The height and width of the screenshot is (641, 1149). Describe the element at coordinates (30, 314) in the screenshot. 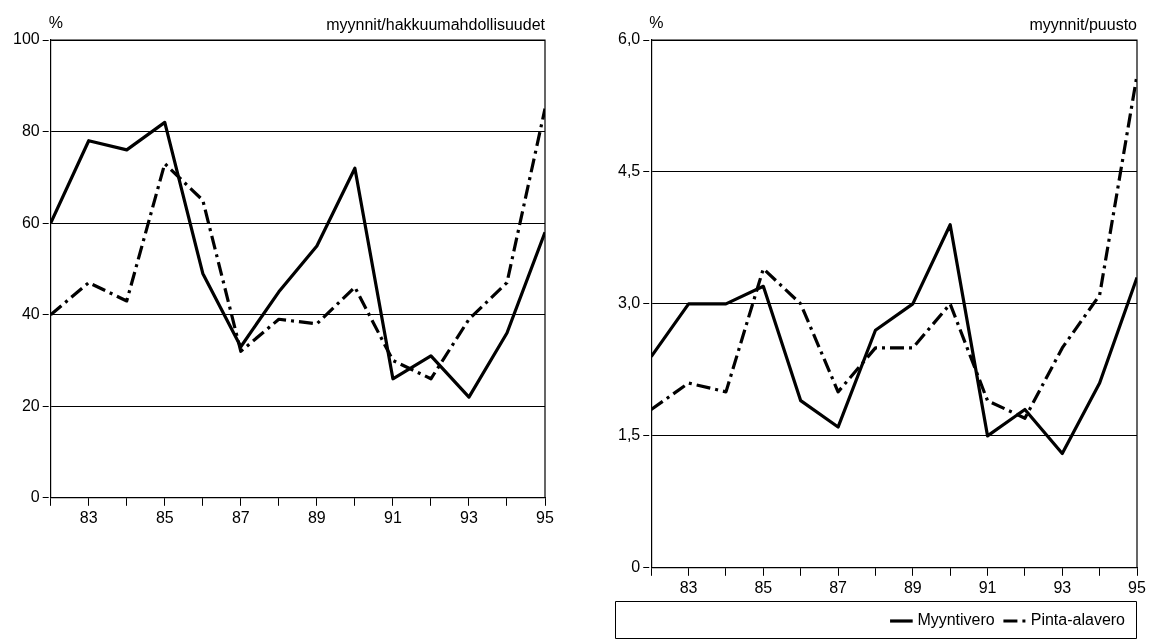

I see `y-tick-label: 40` at that location.